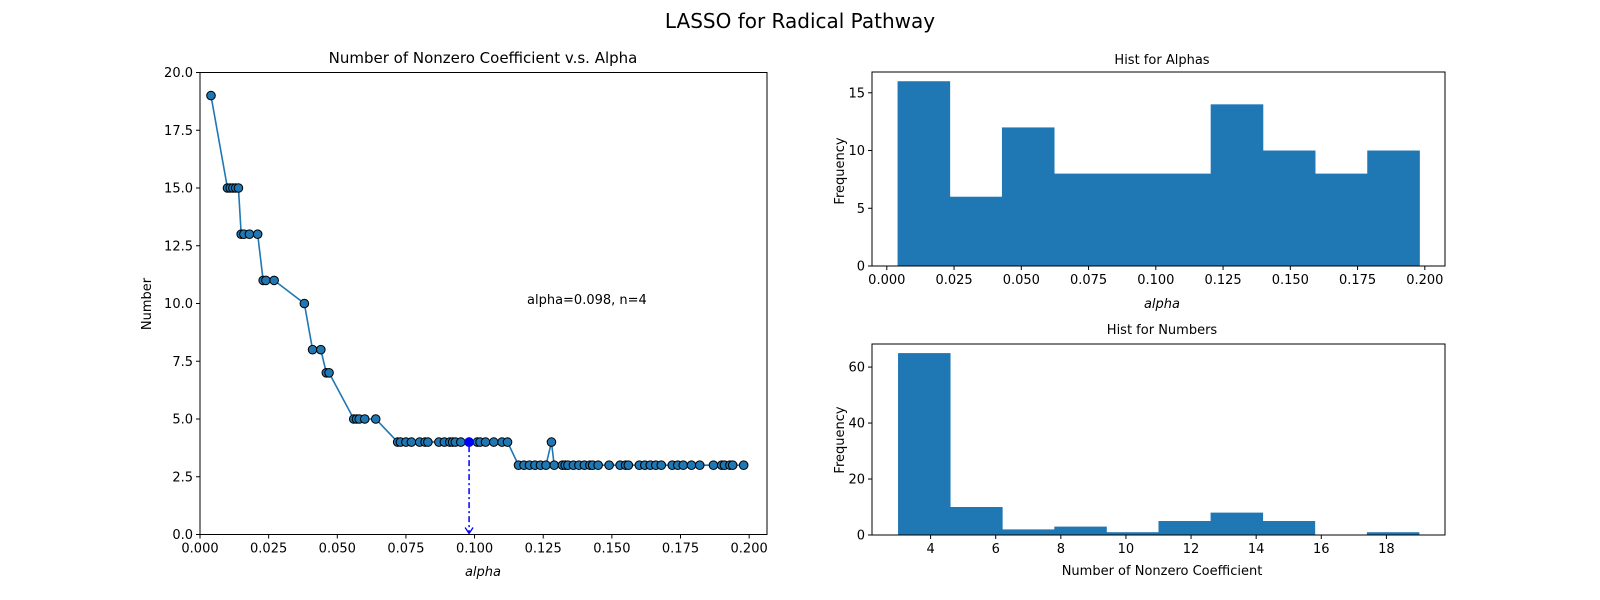 The height and width of the screenshot is (600, 1600). What do you see at coordinates (483, 58) in the screenshot?
I see `line-chart-title: Number of Nonzero Coefficient v.s. Alpha` at bounding box center [483, 58].